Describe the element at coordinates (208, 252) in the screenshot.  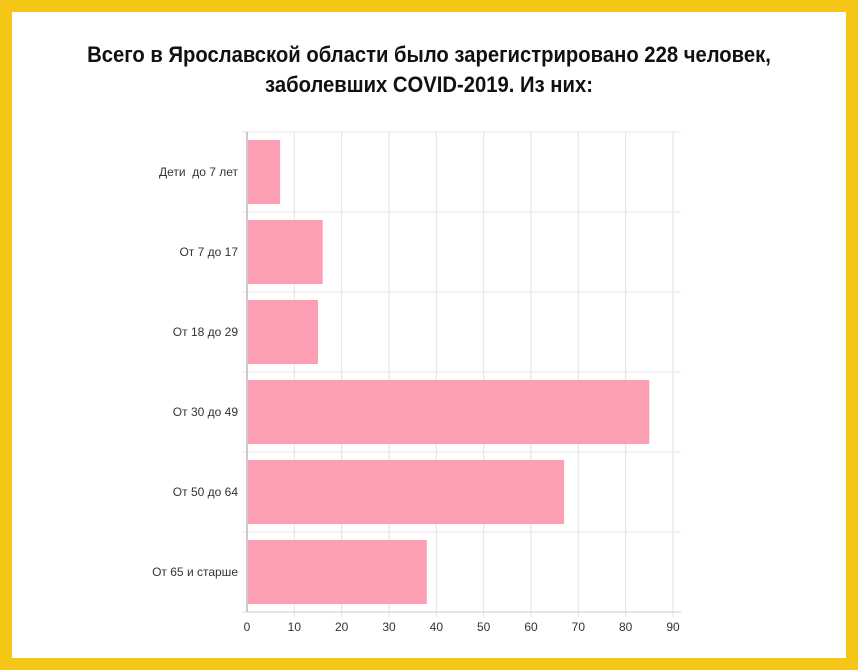
I see `y-tick-label: От 7 до 17` at that location.